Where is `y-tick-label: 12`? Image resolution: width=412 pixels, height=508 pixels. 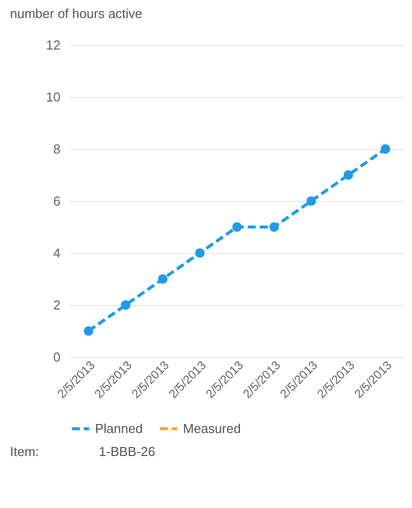
y-tick-label: 12 is located at coordinates (53, 45).